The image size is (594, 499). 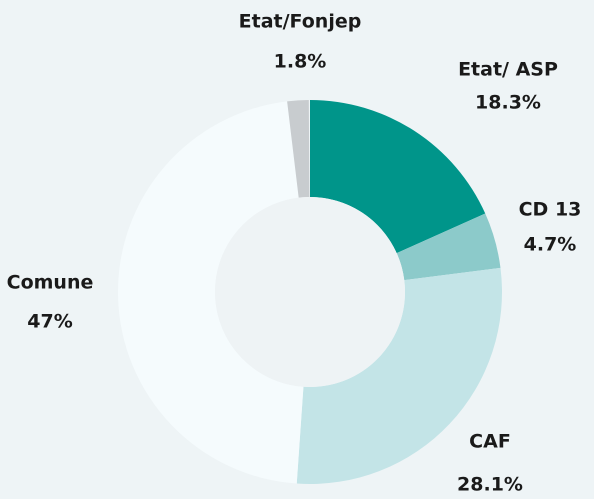 I want to click on value-label: 4.7%, so click(x=550, y=245).